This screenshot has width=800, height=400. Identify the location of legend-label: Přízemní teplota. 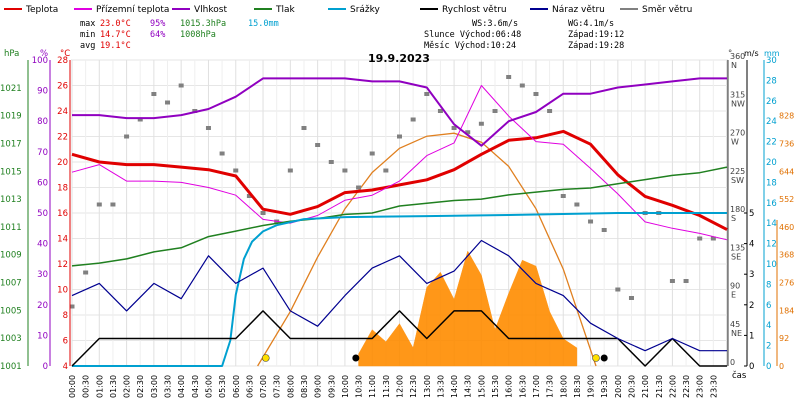
(132, 10).